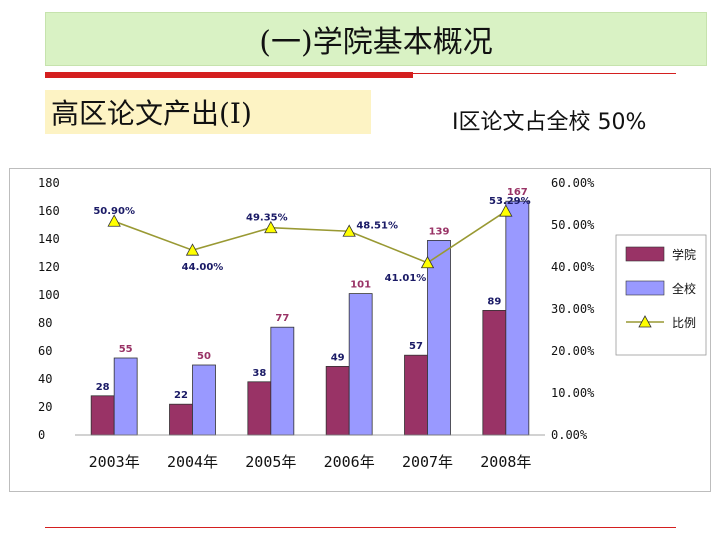 This screenshot has height=540, width=720. Describe the element at coordinates (549, 122) in the screenshot. I see `share-note: I区论文占全校 50%` at that location.